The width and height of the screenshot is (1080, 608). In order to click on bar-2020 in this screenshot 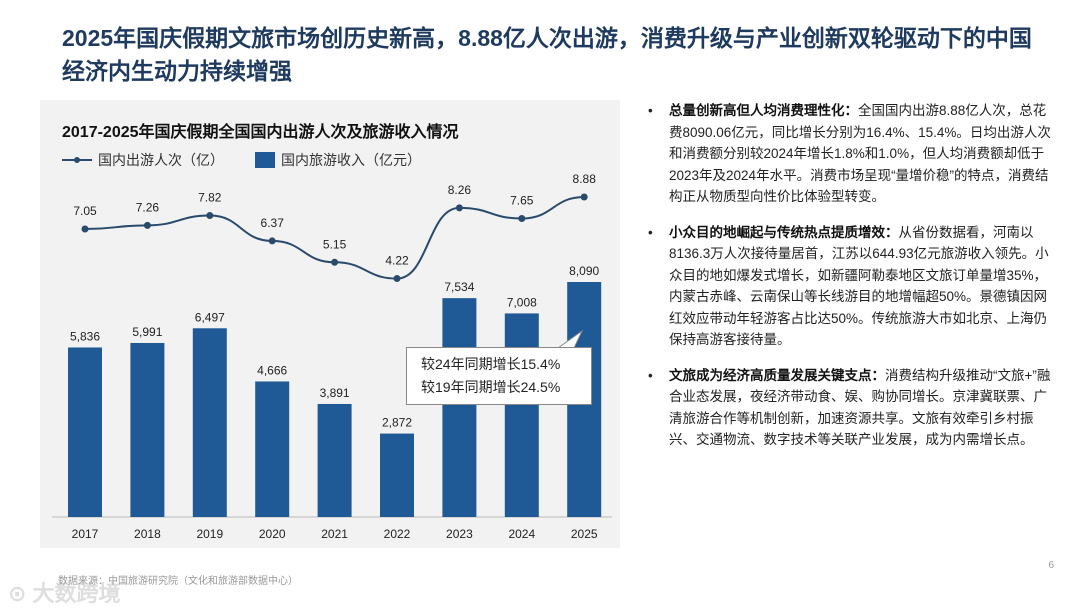, I will do `click(272, 449)`.